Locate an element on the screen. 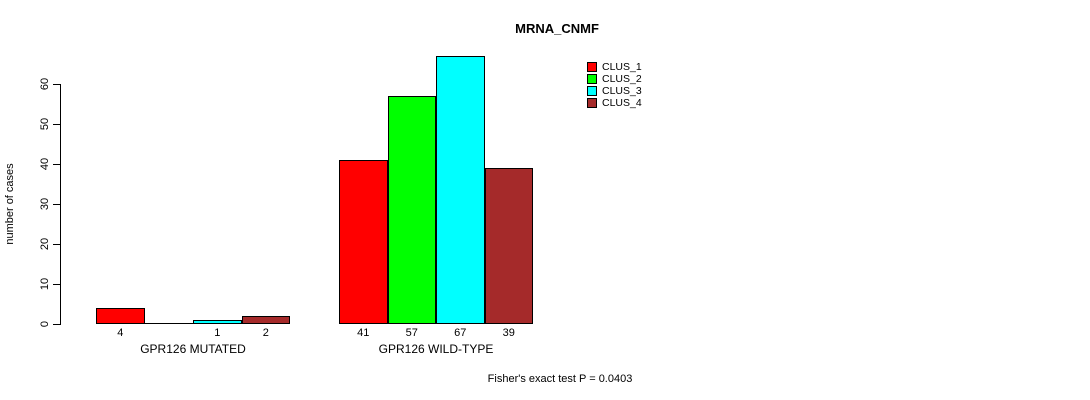 The image size is (1090, 400). legend-label: CLUS_2 is located at coordinates (622, 79).